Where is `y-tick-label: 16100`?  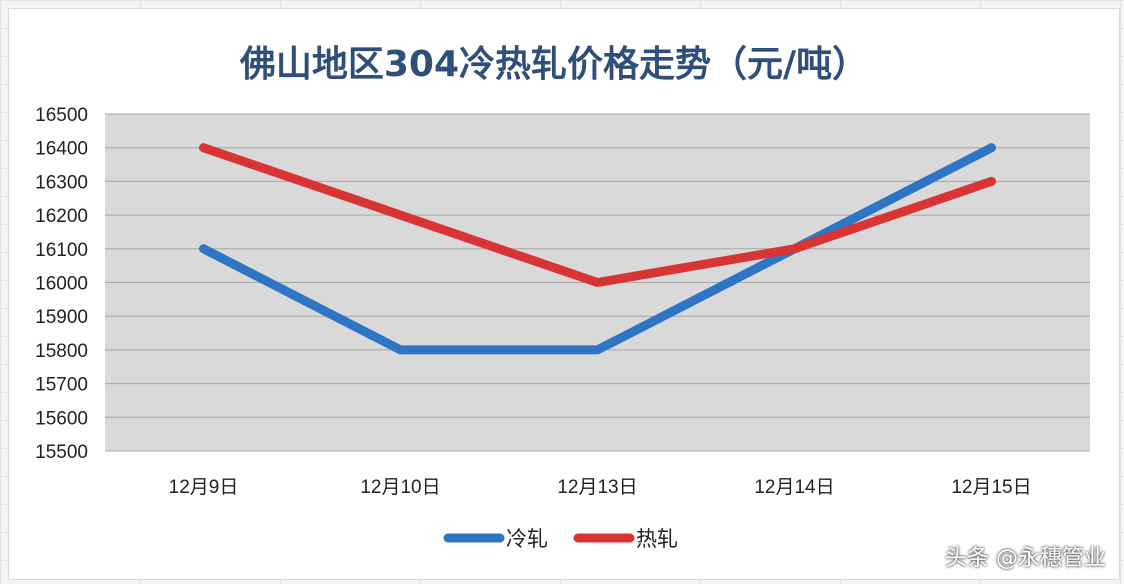
y-tick-label: 16100 is located at coordinates (61, 250).